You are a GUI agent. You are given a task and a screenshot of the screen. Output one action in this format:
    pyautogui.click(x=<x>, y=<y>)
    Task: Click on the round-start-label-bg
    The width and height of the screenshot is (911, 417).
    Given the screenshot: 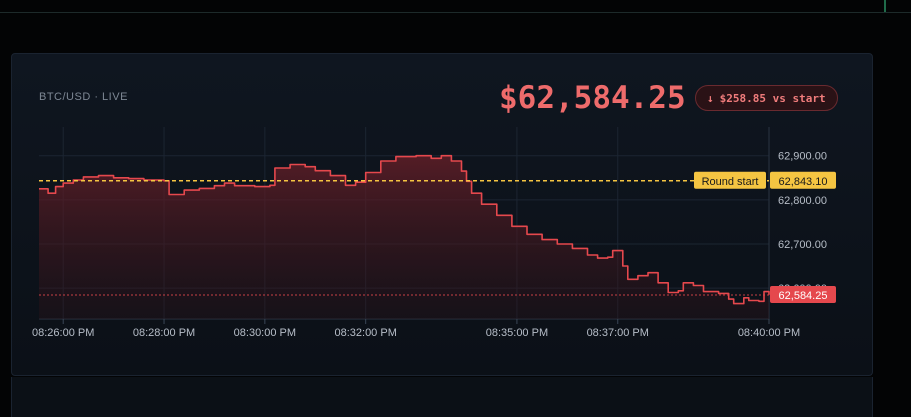 What is the action you would take?
    pyautogui.click(x=730, y=180)
    